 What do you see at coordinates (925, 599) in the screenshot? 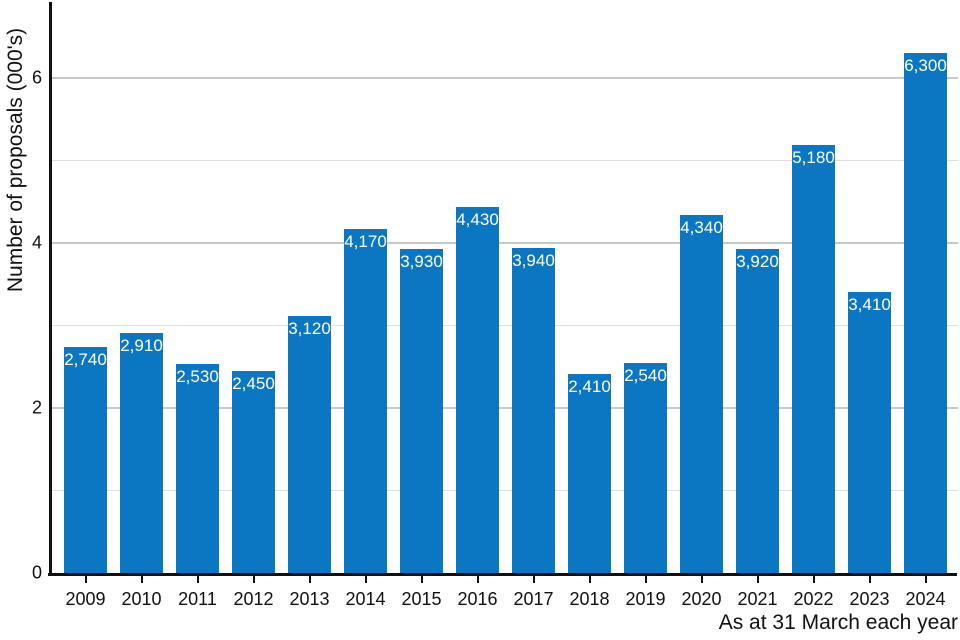
I see `x-tick-label-2024: 2024` at bounding box center [925, 599].